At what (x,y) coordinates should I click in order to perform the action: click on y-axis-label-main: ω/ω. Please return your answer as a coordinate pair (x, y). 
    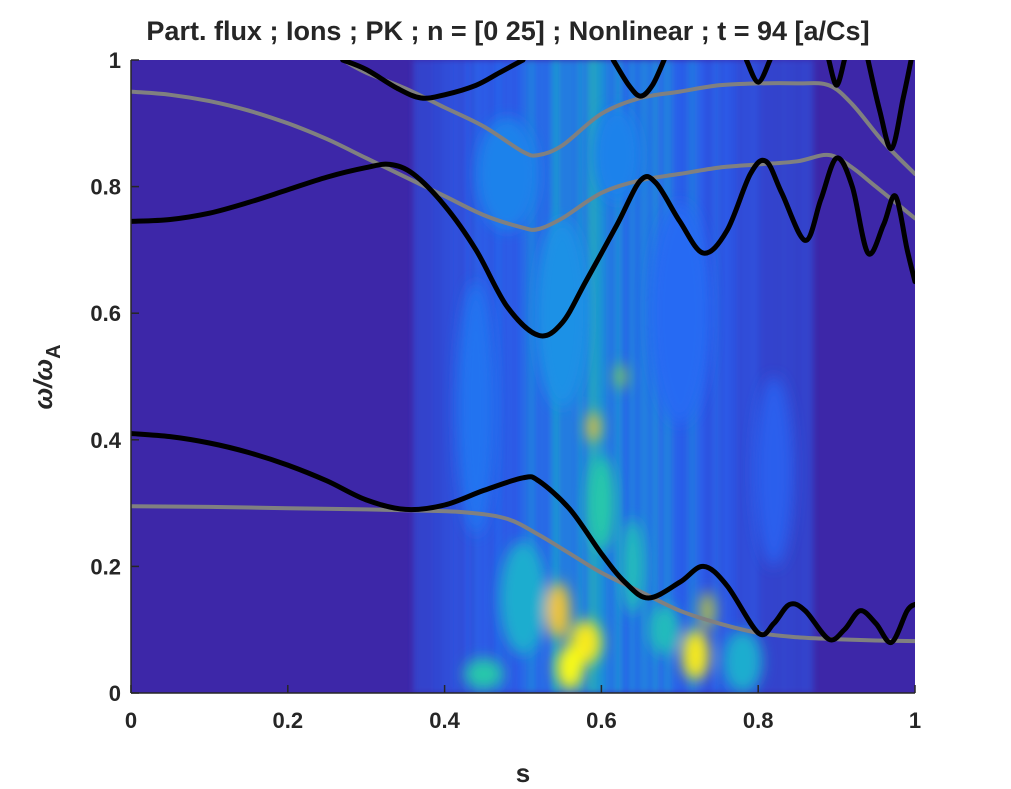
    Looking at the image, I should click on (43, 384).